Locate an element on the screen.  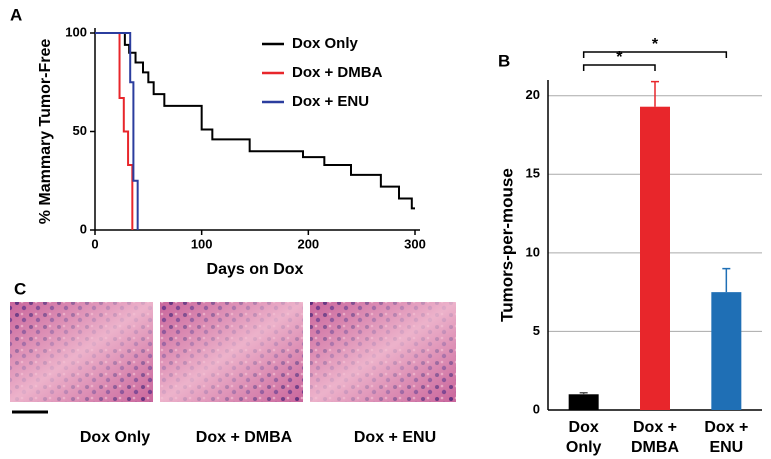
y-tick-label: 10 is located at coordinates (533, 251).